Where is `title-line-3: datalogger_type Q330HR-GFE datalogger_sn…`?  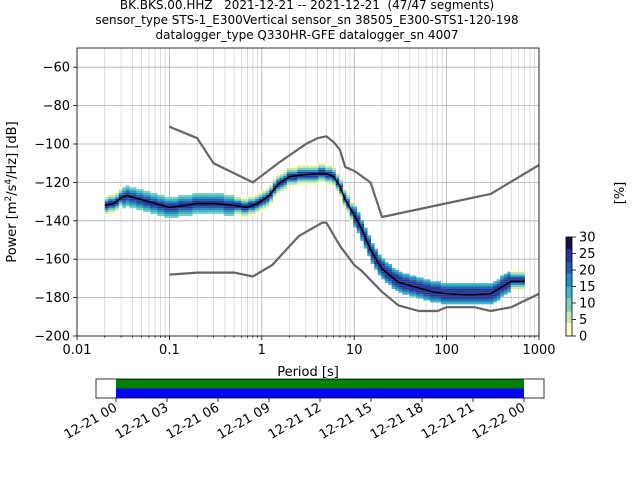 title-line-3: datalogger_type Q330HR-GFE datalogger_sn… is located at coordinates (307, 35).